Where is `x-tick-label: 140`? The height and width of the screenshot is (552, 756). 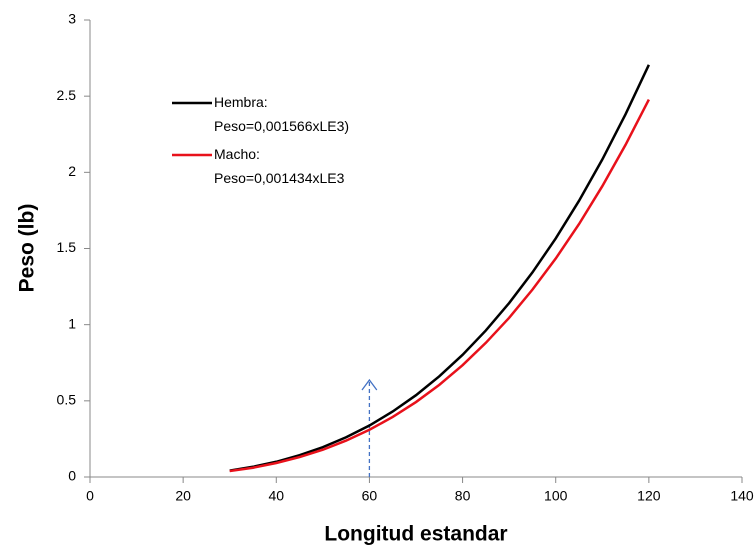
x-tick-label: 140 is located at coordinates (742, 496).